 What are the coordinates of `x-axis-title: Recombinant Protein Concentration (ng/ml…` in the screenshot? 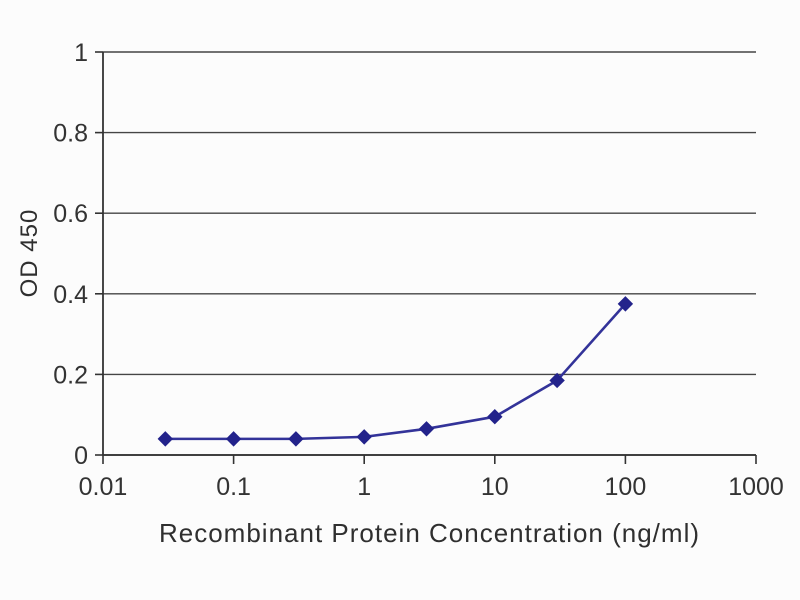 It's located at (429, 533).